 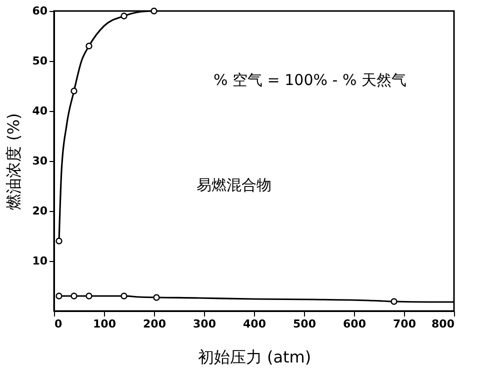 What do you see at coordinates (40, 161) in the screenshot?
I see `y-tick-label: 30` at bounding box center [40, 161].